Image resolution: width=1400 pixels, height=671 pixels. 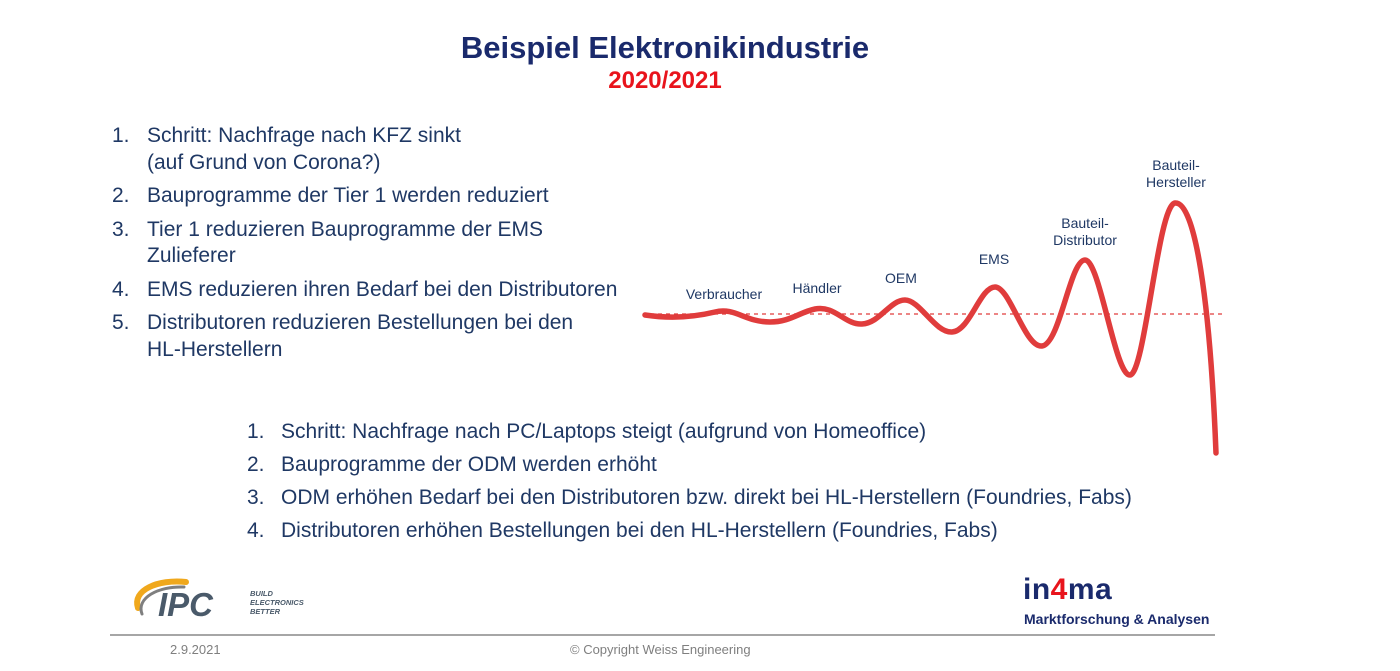 I want to click on list-text: Tier 1 reduzieren Bauprogramme der EMS, so click(x=345, y=229).